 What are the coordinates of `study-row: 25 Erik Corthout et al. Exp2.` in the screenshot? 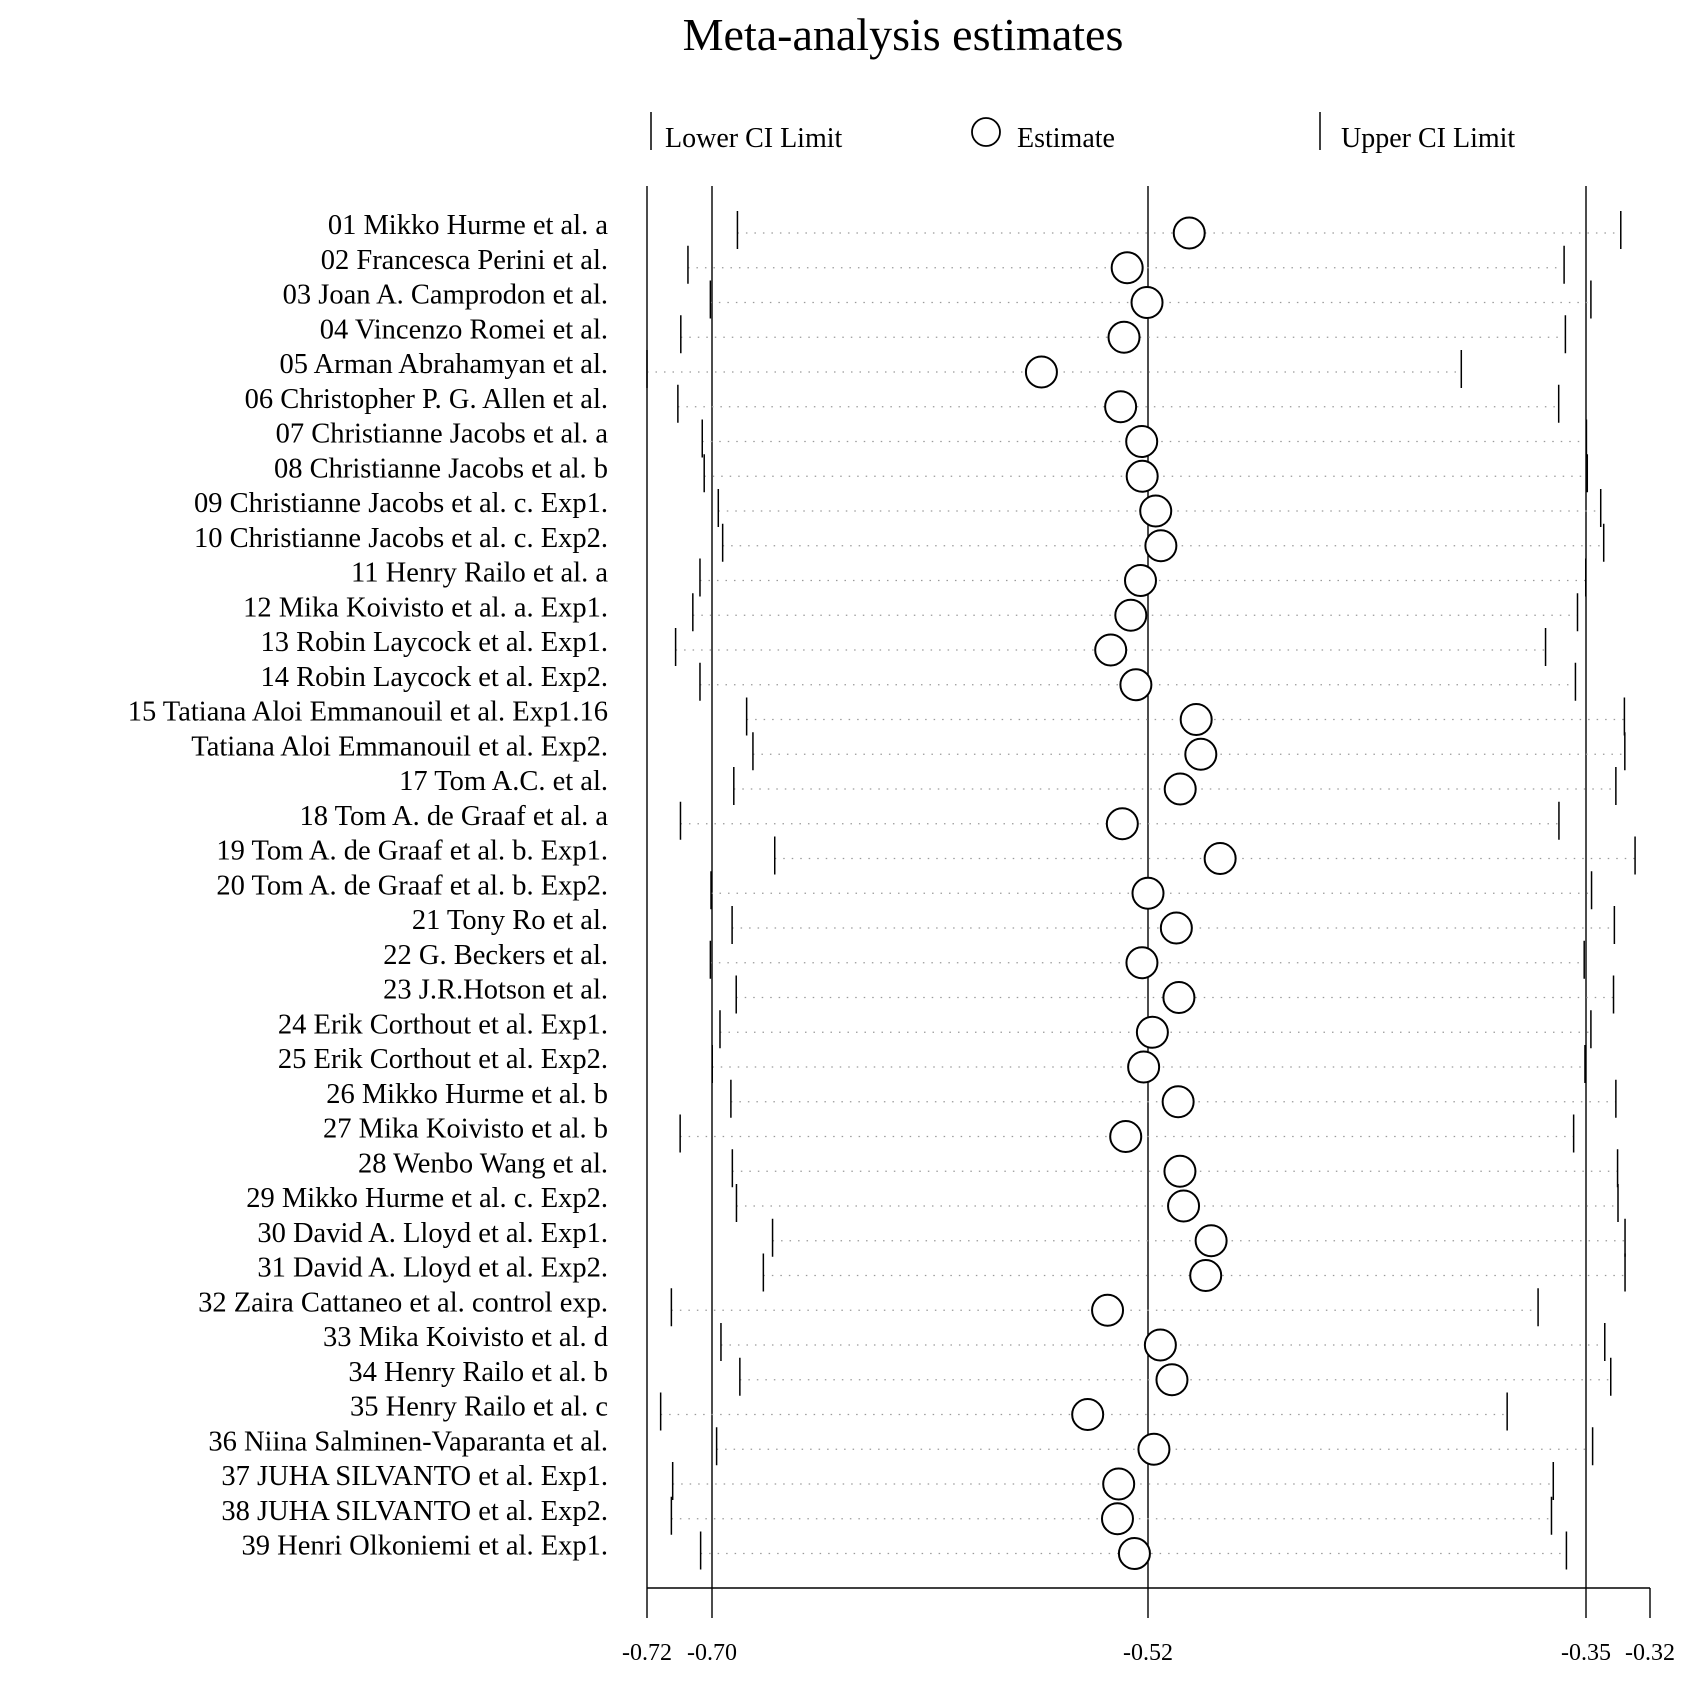 It's located at (932, 1064).